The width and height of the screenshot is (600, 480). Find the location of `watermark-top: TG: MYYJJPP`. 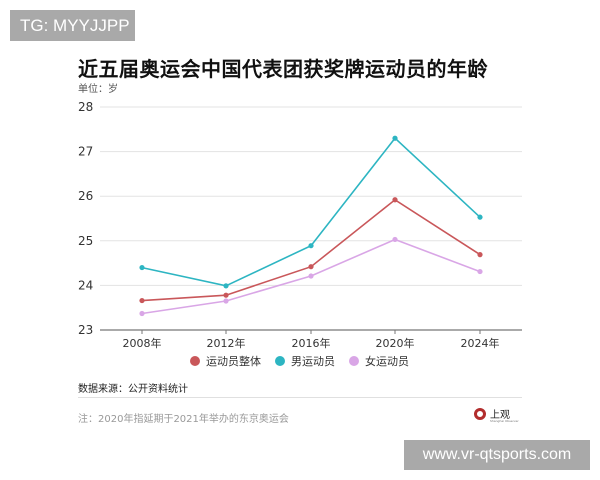

watermark-top: TG: MYYJJPP is located at coordinates (72, 25).